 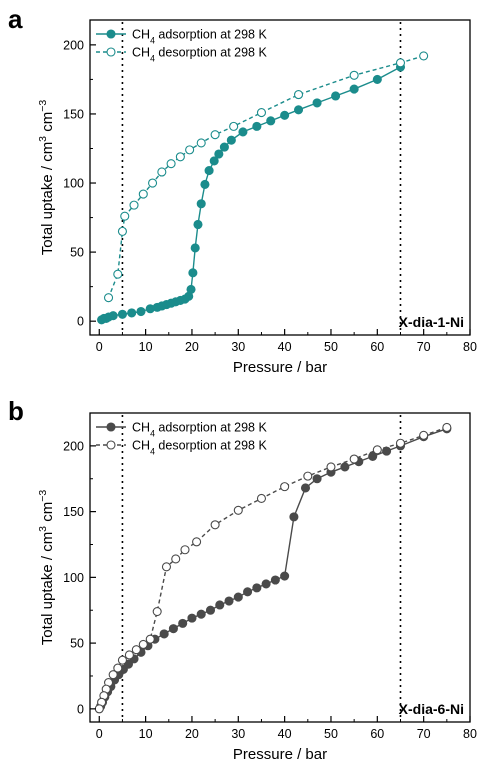 I want to click on sample-annotation: X-dia-6-Ni, so click(x=431, y=709).